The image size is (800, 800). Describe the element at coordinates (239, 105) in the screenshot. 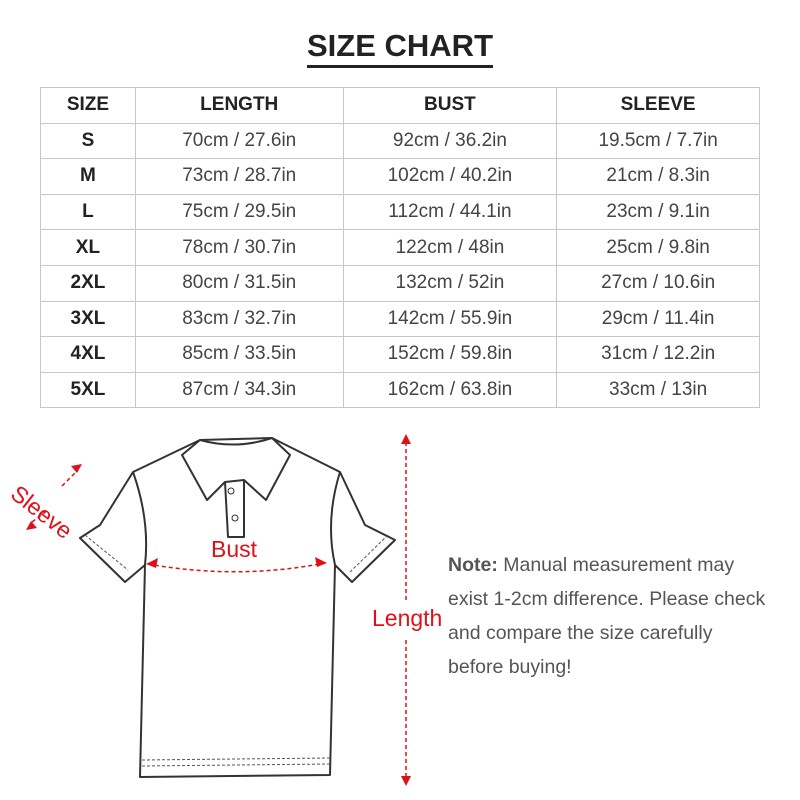

I see `column-header: LENGTH` at that location.